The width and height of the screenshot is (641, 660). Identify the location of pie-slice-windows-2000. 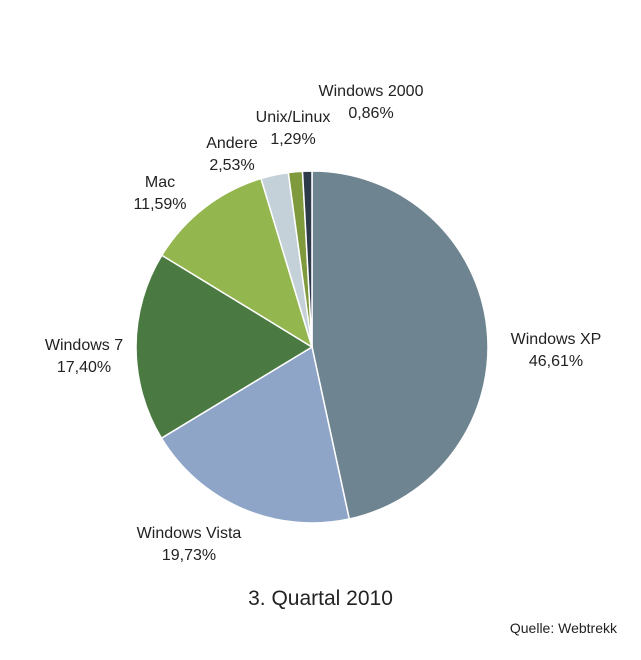
(307, 259).